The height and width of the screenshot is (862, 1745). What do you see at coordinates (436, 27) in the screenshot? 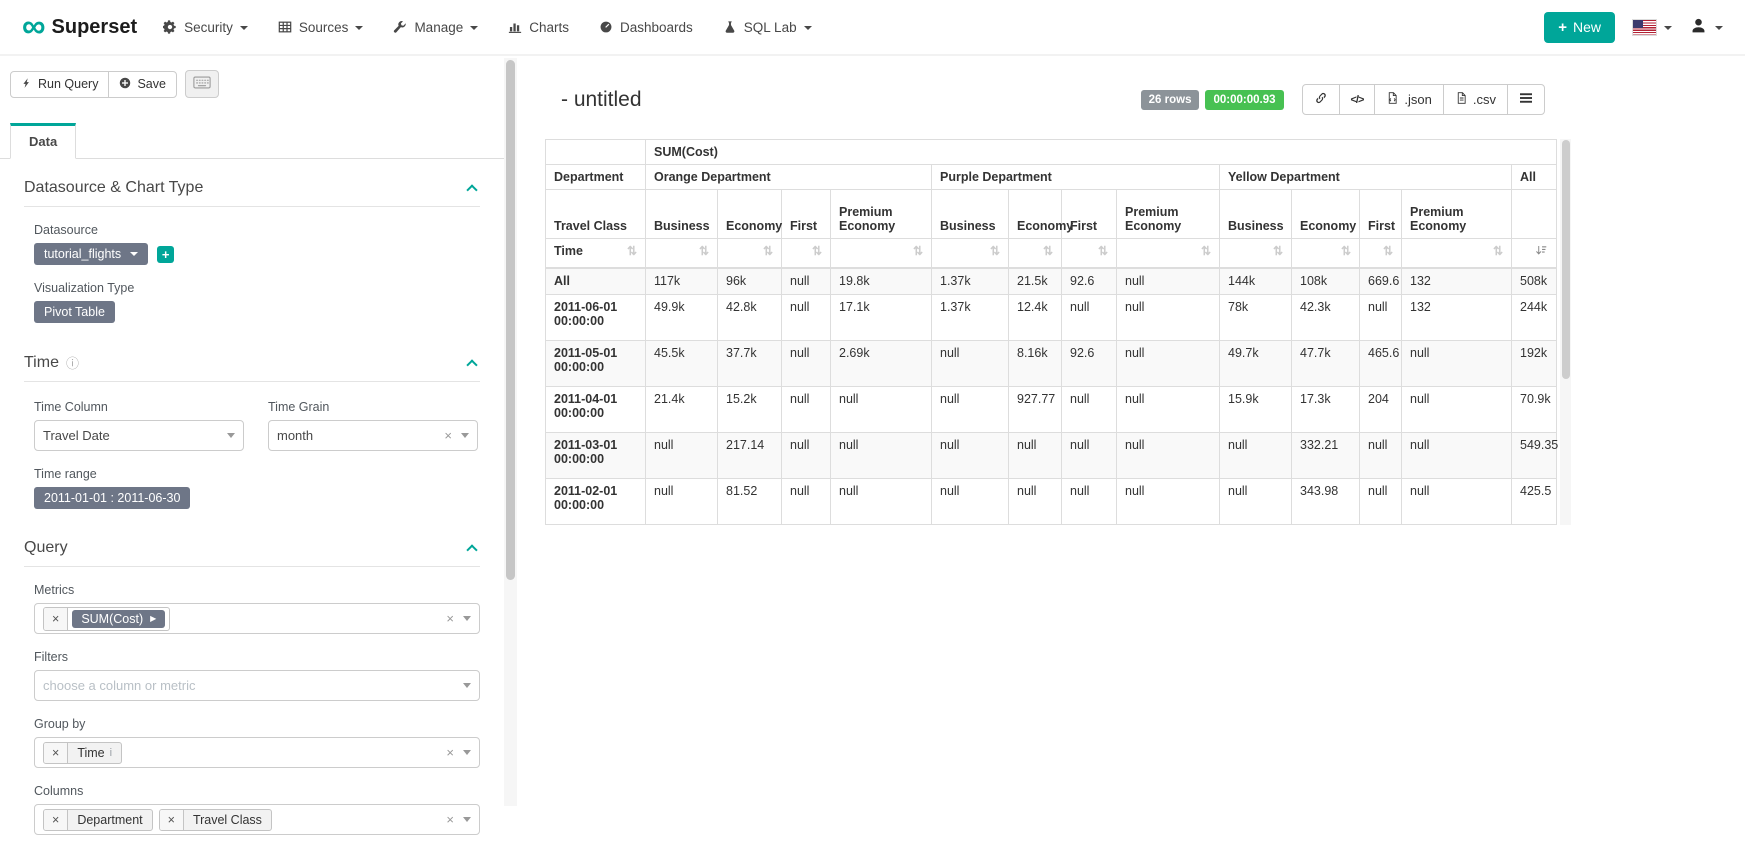
I see `nav-item-manage: Manage` at bounding box center [436, 27].